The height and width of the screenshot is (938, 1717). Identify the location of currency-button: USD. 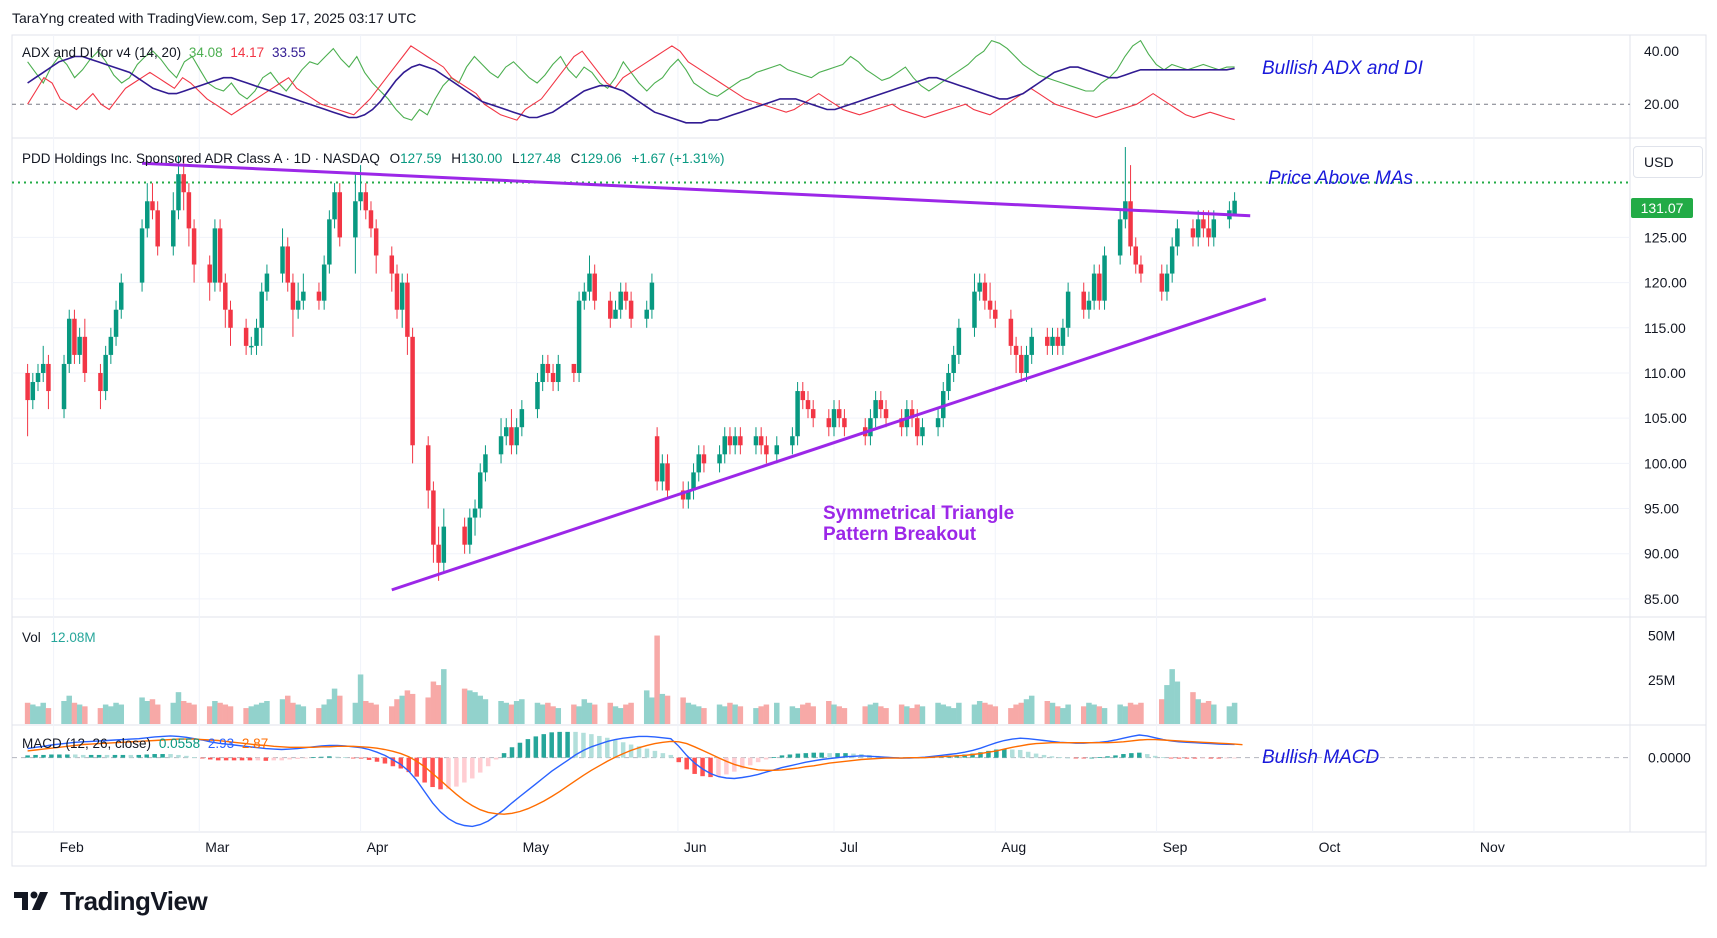
(1668, 162).